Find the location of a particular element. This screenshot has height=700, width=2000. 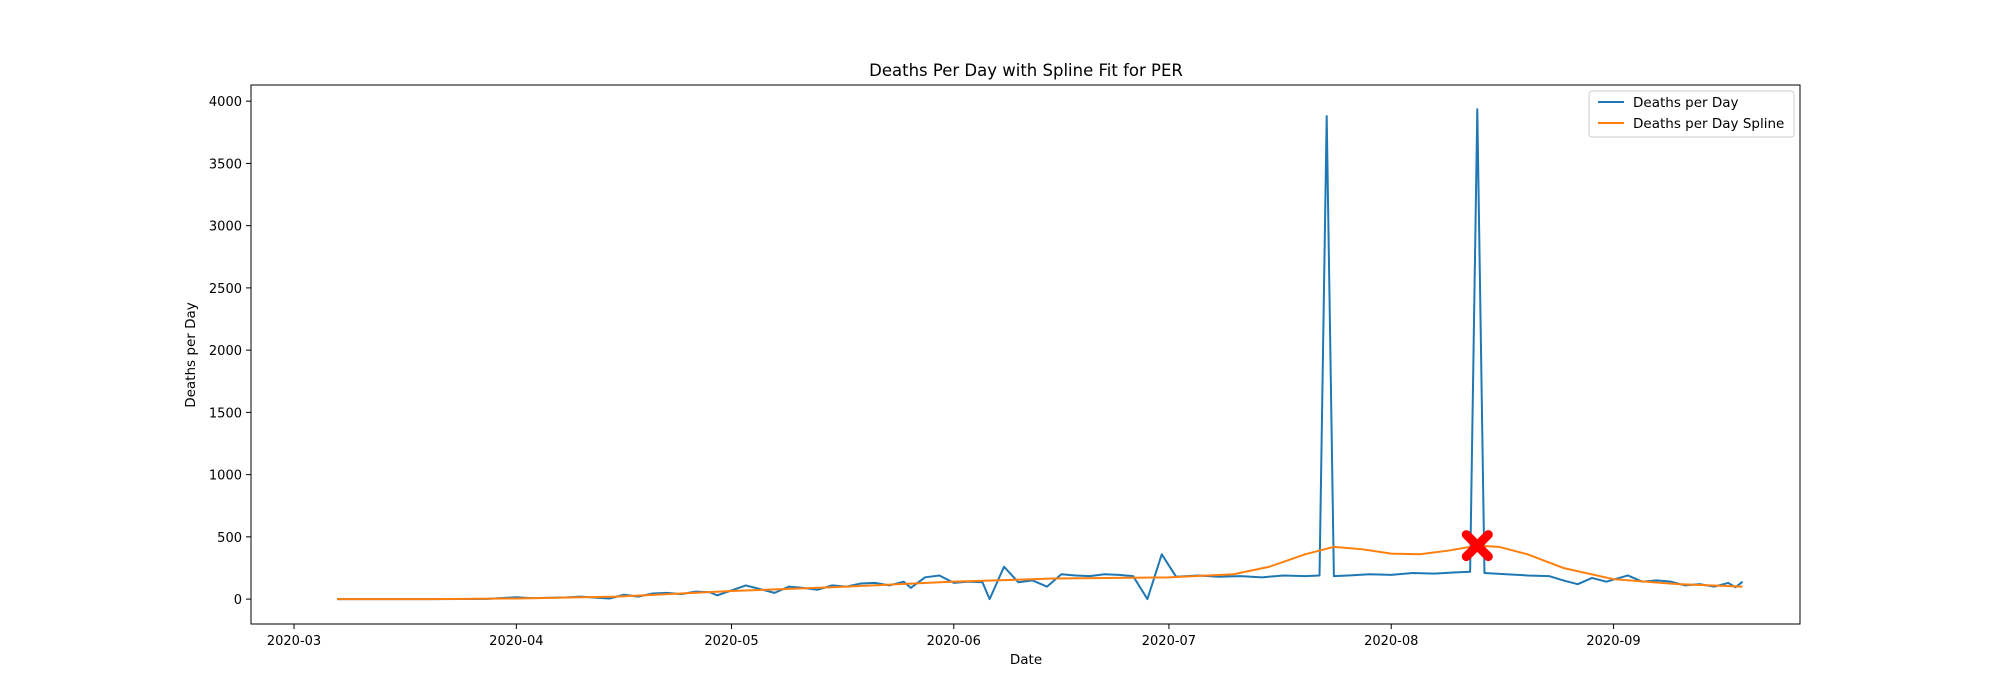

legend-box is located at coordinates (1691, 114).